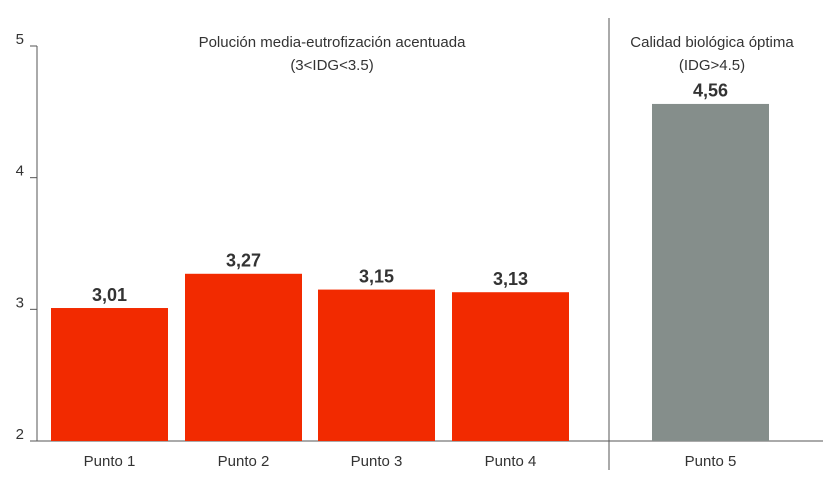 The image size is (823, 479). Describe the element at coordinates (20, 171) in the screenshot. I see `y-tick-label: 4` at that location.